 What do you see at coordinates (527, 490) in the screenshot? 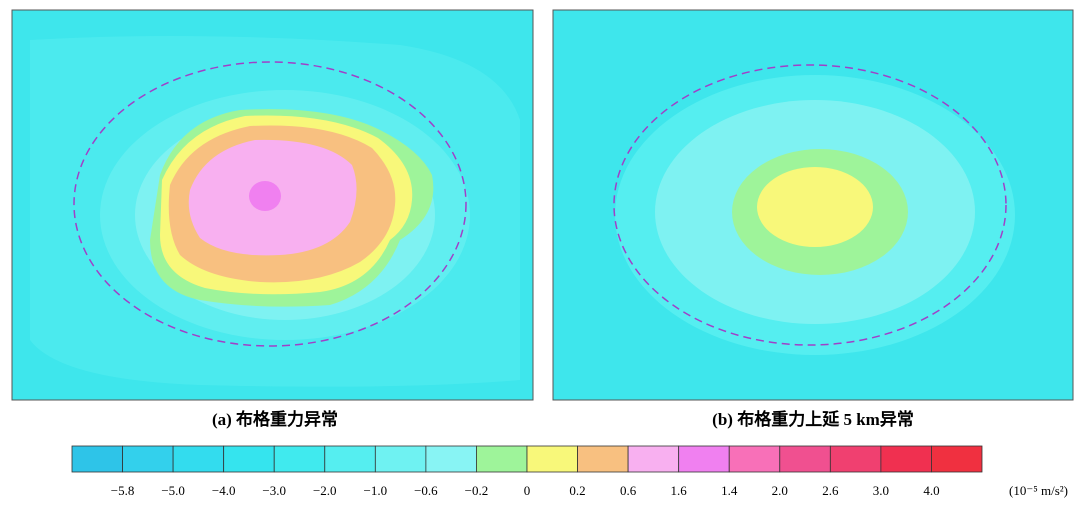
I see `colorbar-label: 0` at bounding box center [527, 490].